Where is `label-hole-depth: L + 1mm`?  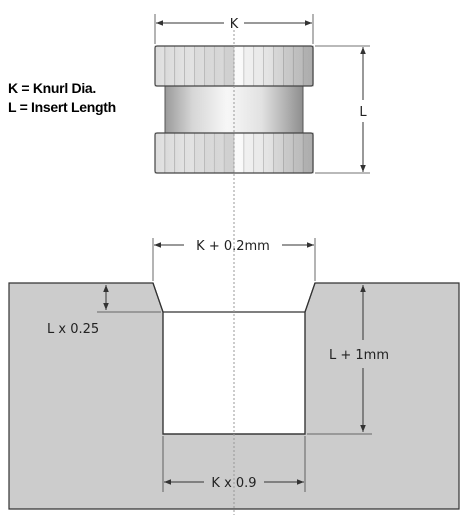 label-hole-depth: L + 1mm is located at coordinates (359, 355).